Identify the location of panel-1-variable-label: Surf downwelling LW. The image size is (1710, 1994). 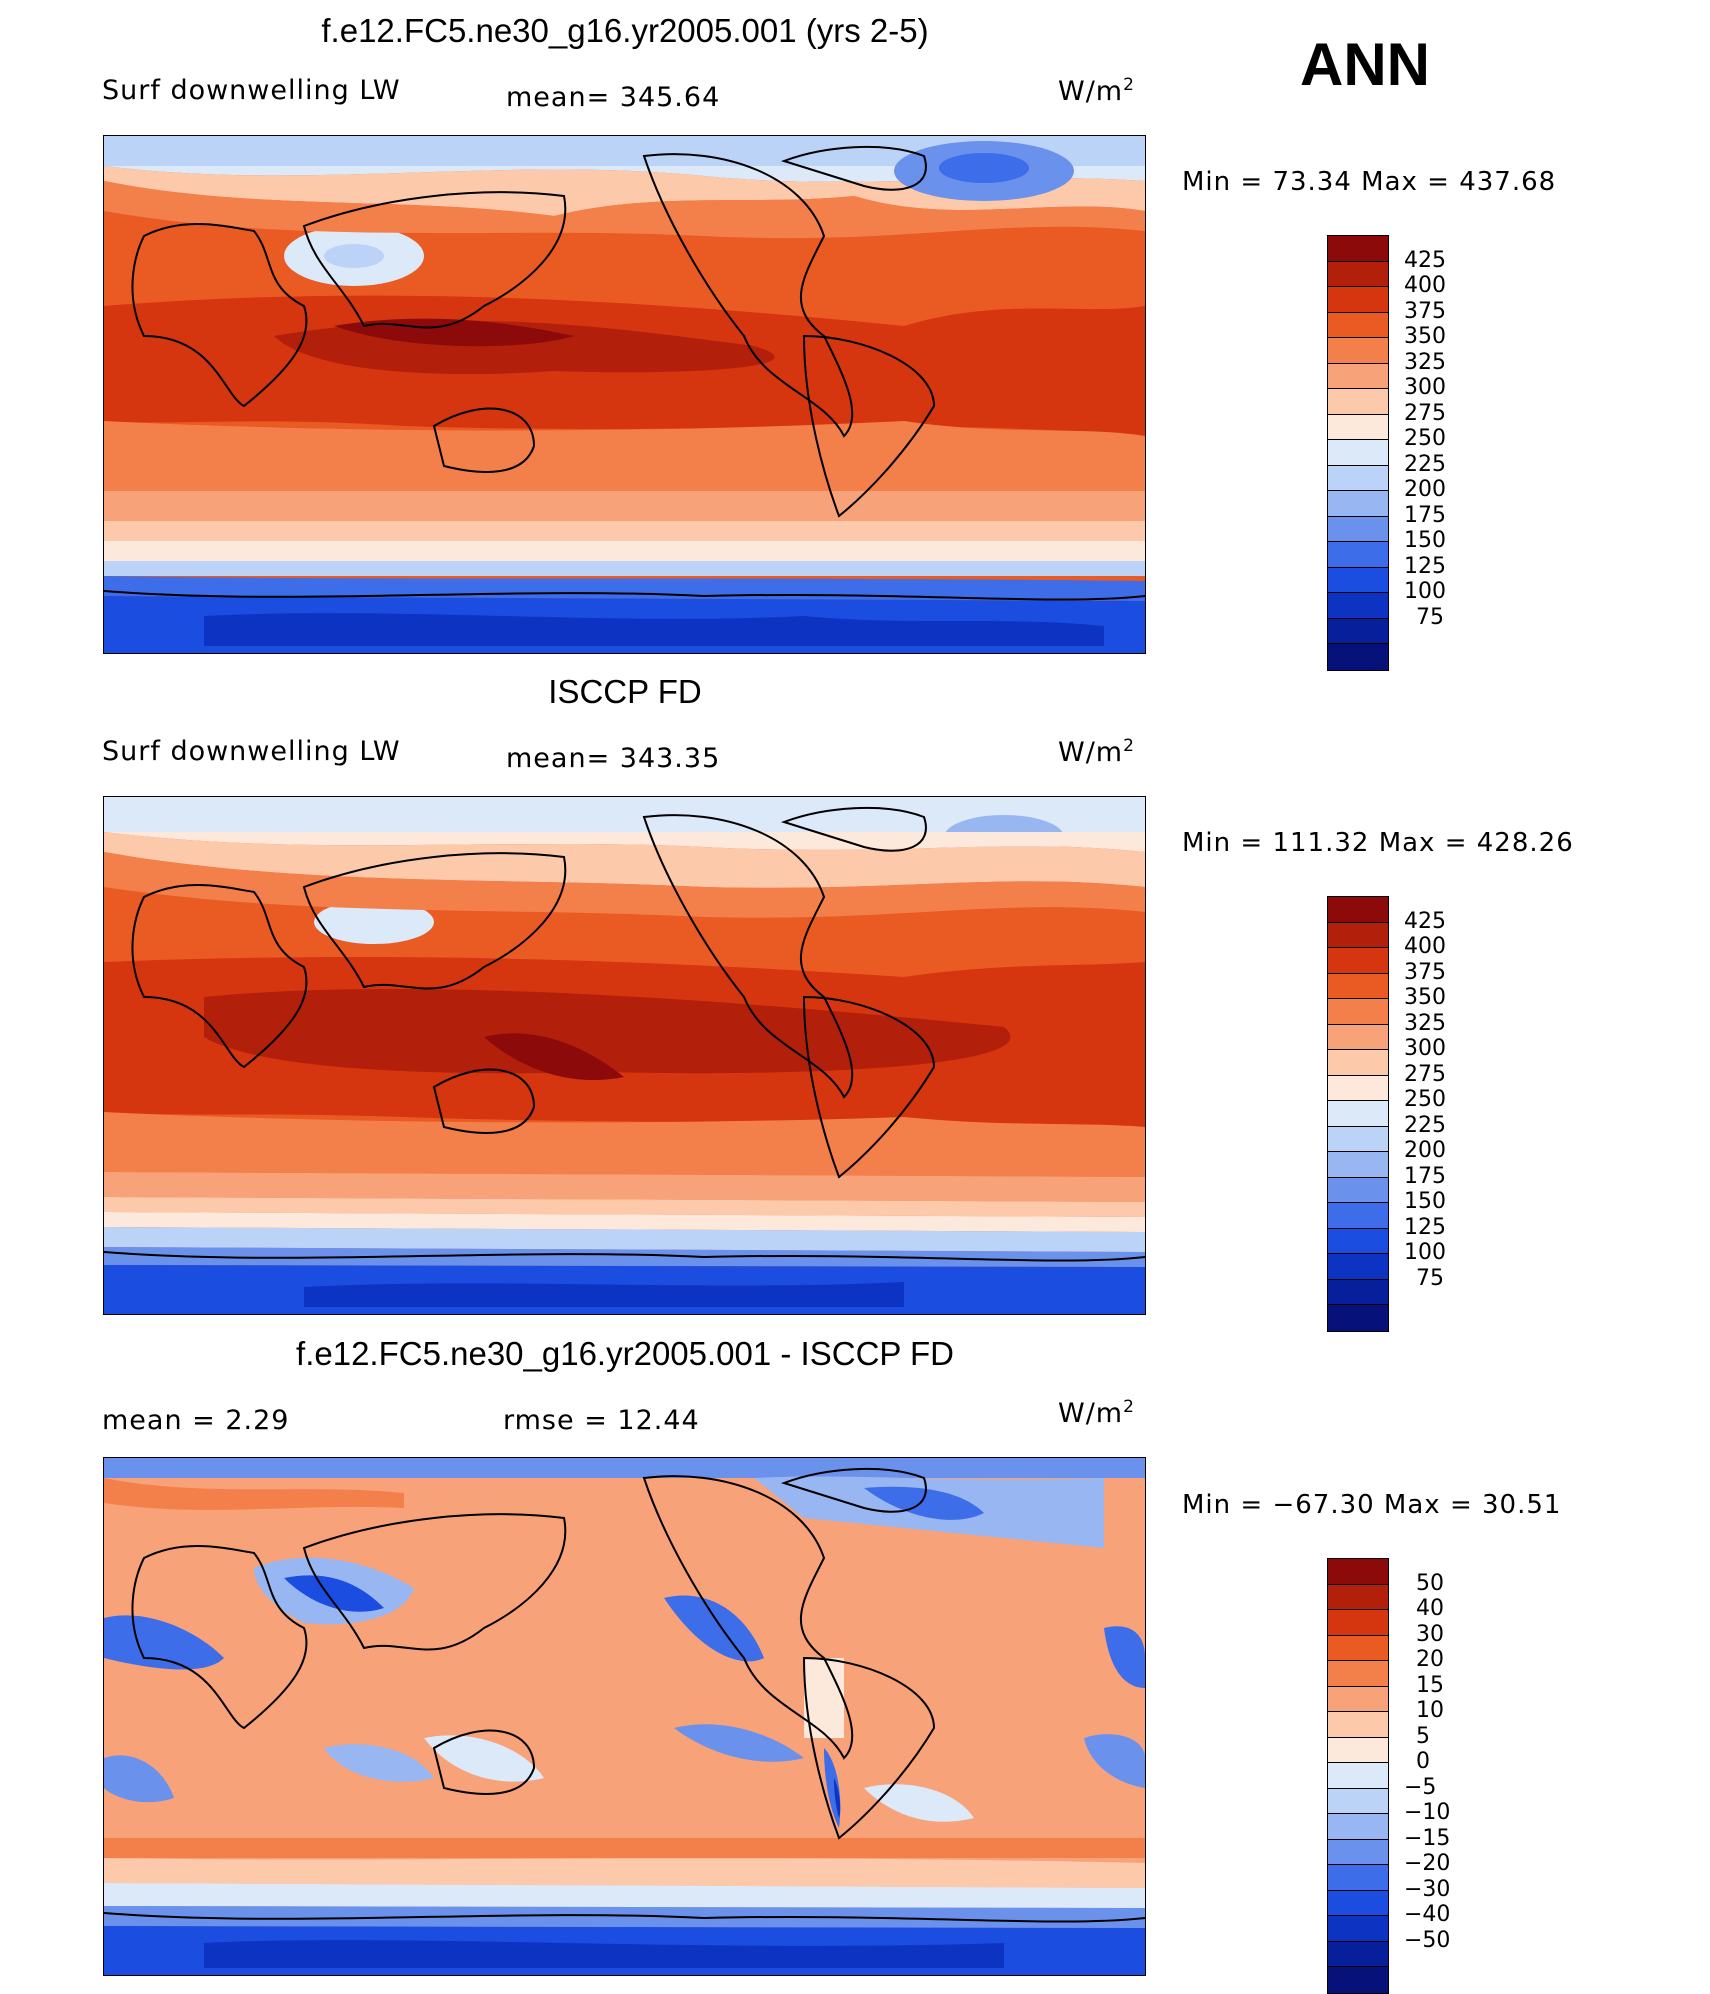
(251, 90).